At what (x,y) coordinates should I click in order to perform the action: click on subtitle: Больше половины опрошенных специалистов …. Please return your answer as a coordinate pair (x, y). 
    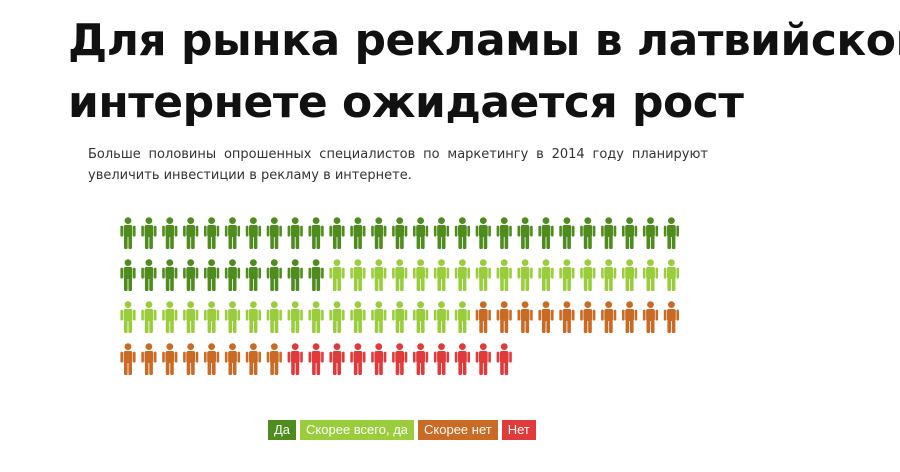
    Looking at the image, I should click on (398, 165).